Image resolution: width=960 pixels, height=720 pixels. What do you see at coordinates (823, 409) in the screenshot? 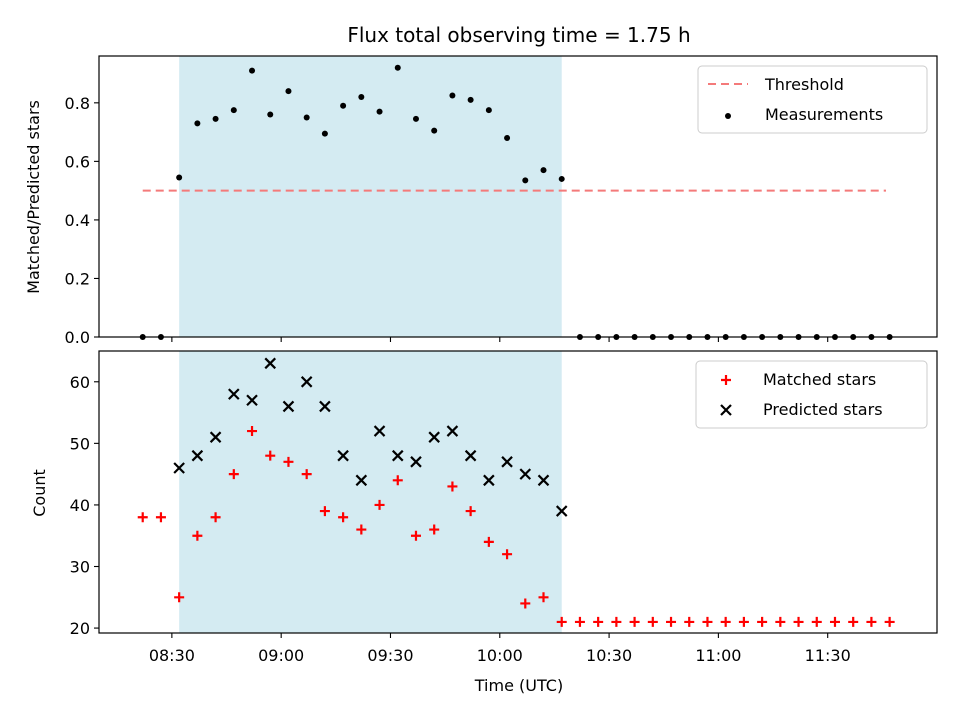
I see `legend-predicted-label: Predicted stars` at bounding box center [823, 409].